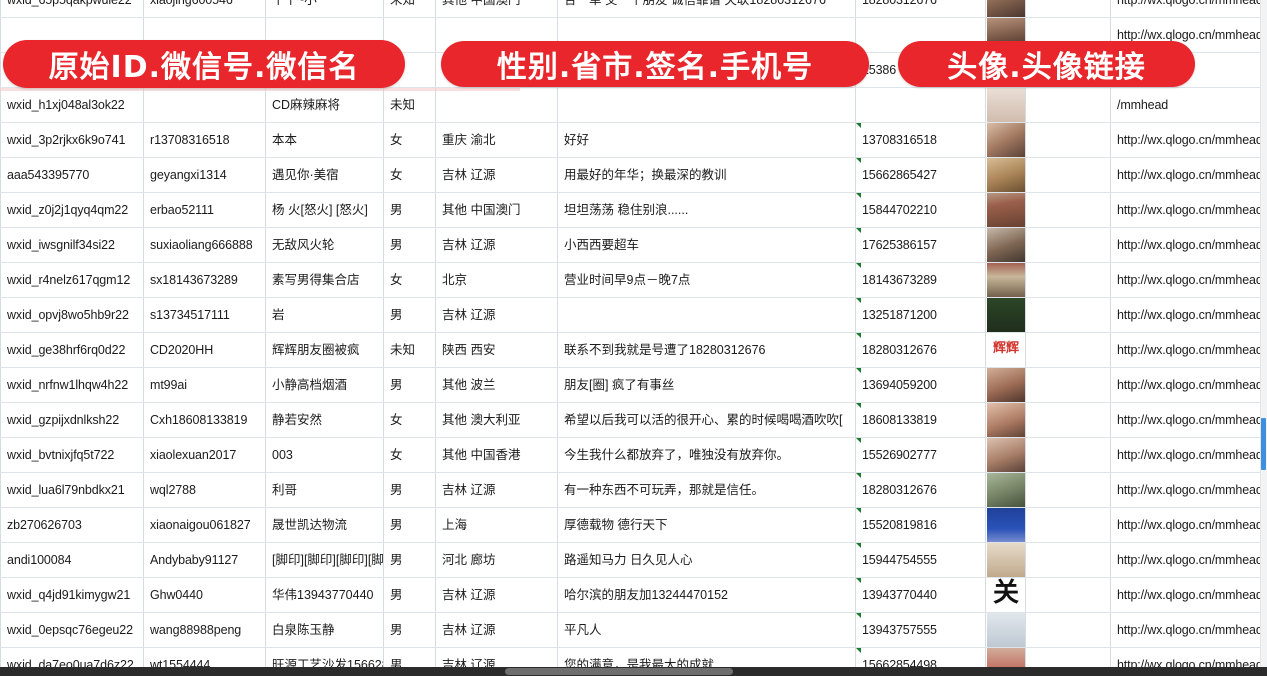 The width and height of the screenshot is (1267, 676). Describe the element at coordinates (496, 560) in the screenshot. I see `cell-prov: 河北 廊坊` at that location.